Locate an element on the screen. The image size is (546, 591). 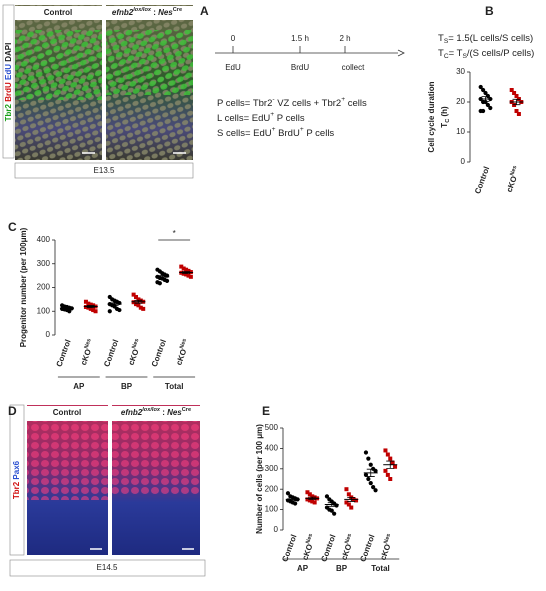
y-axis-label: Cell cycle duration is located at coordinates (431, 116).